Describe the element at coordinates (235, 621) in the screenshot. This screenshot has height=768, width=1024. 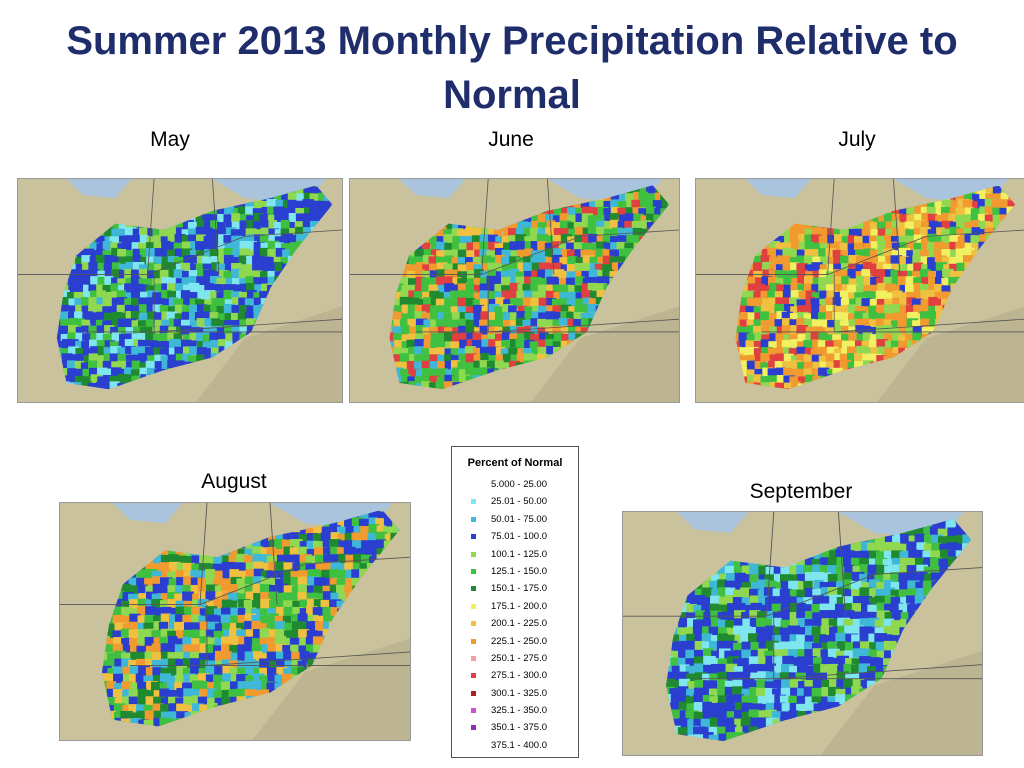
I see `map-august` at that location.